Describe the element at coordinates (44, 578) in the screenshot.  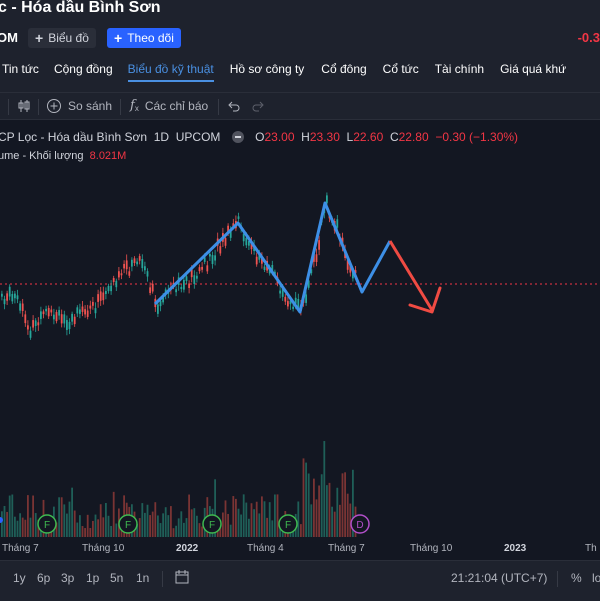
I see `range-6m: 6p` at that location.